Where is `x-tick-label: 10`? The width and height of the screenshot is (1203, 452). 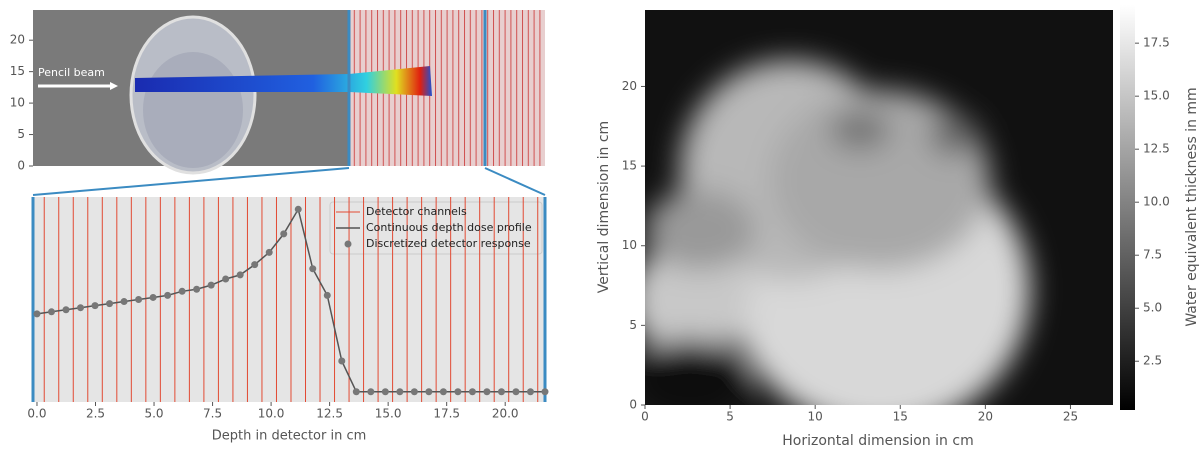
x-tick-label: 10 is located at coordinates (815, 417).